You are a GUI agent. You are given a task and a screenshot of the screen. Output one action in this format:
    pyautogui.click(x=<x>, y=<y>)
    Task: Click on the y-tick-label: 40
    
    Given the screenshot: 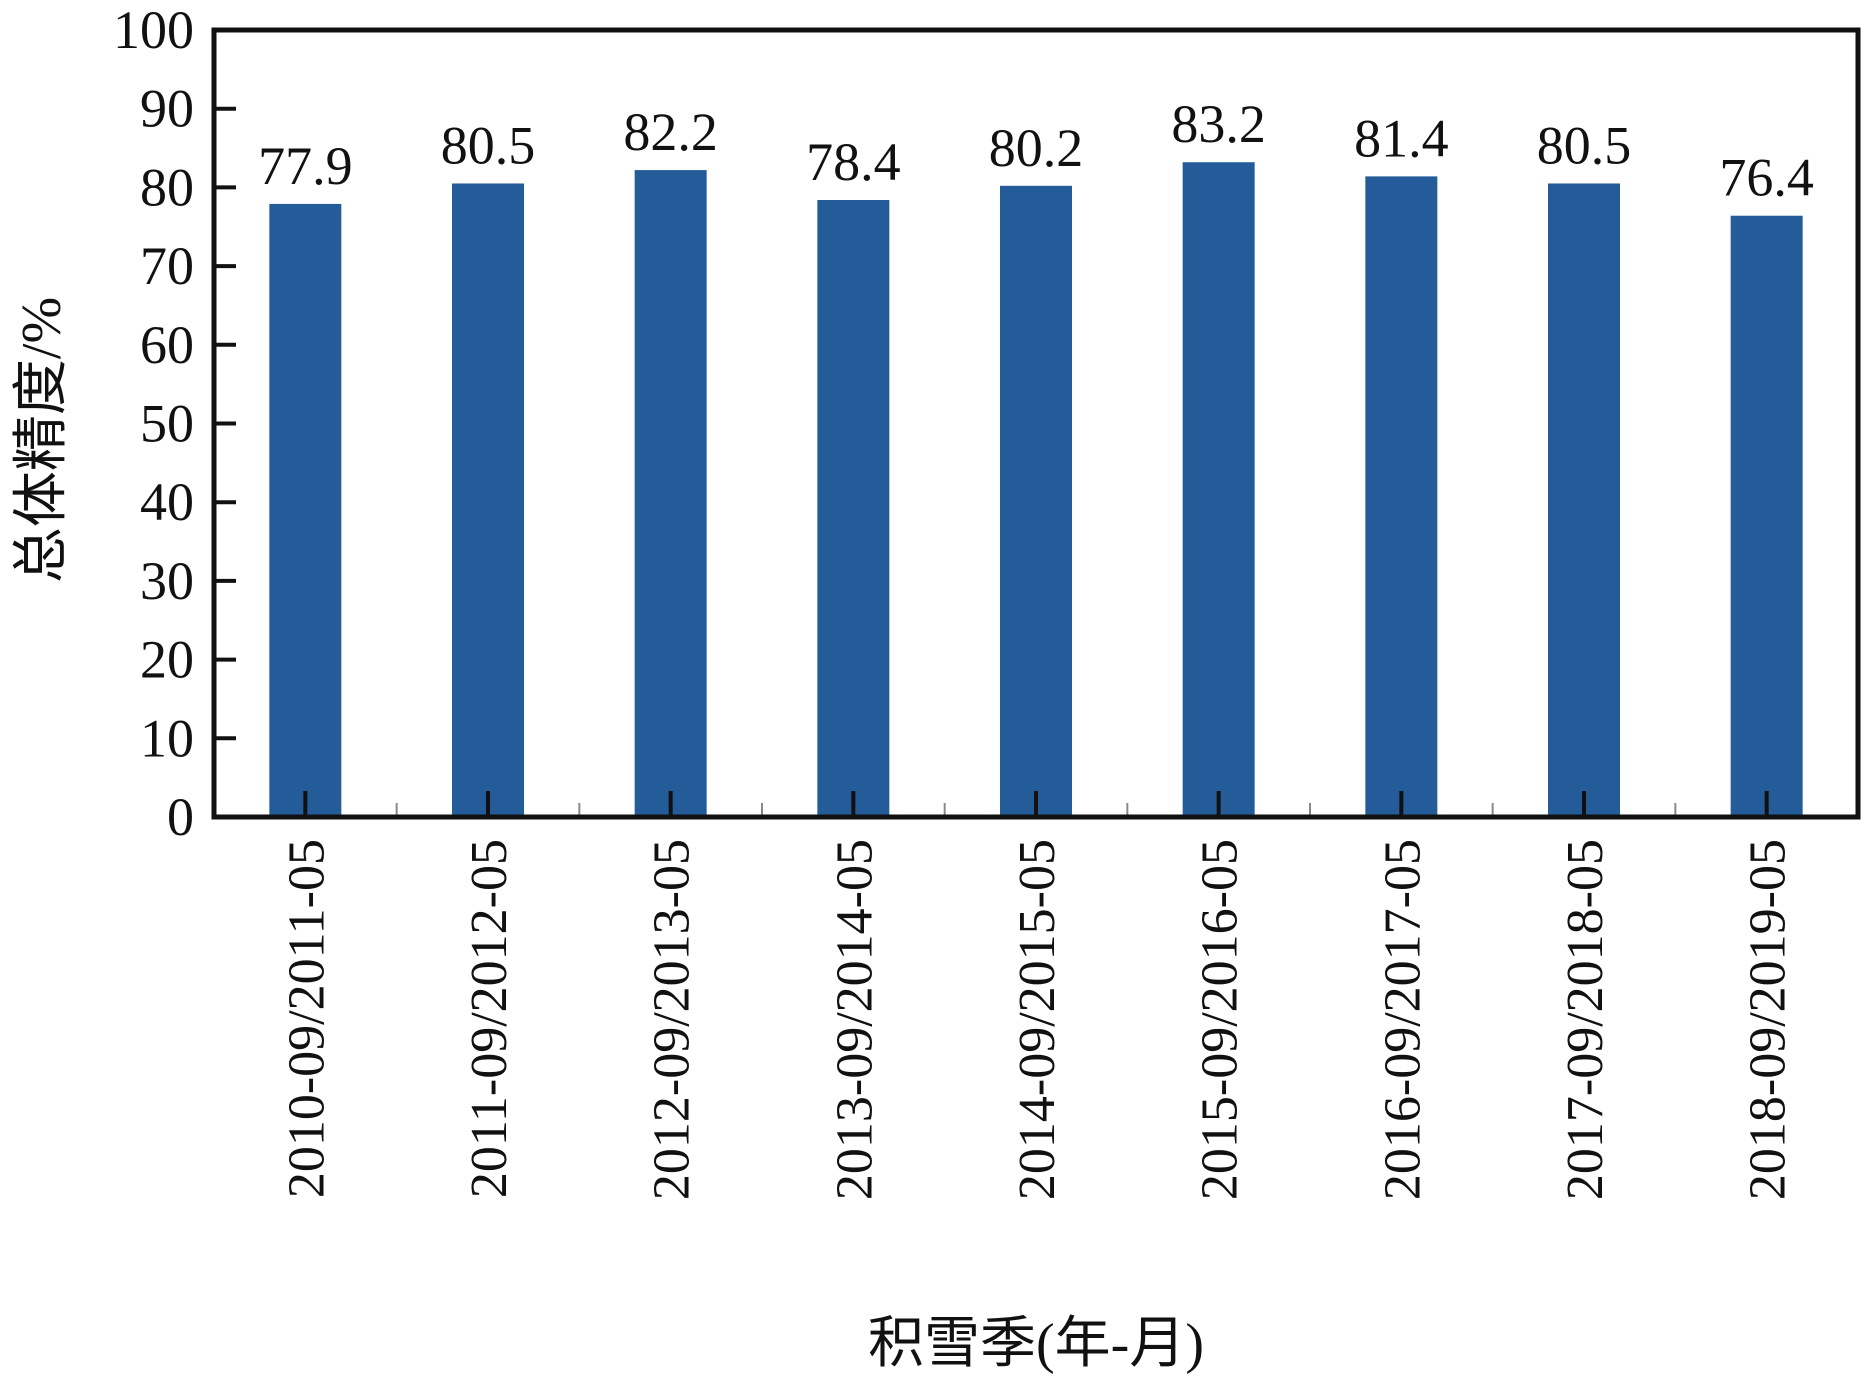 What is the action you would take?
    pyautogui.click(x=167, y=502)
    